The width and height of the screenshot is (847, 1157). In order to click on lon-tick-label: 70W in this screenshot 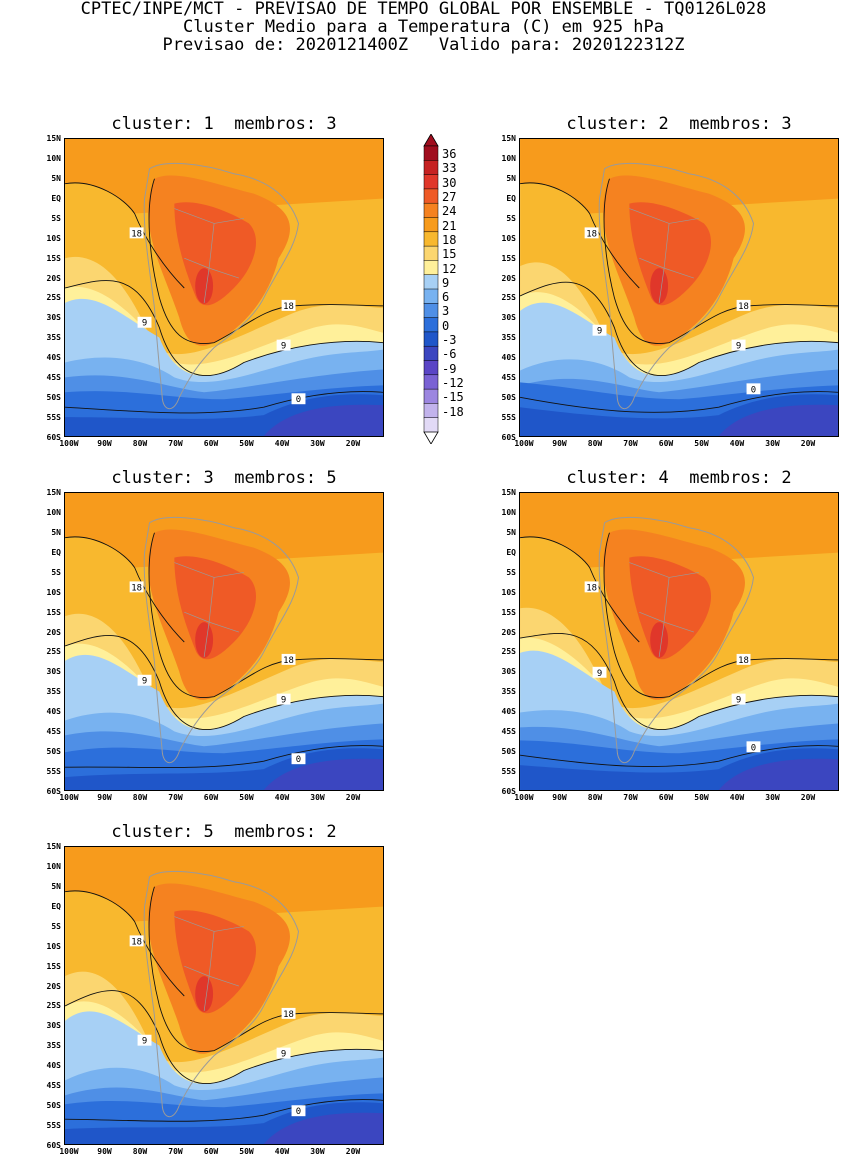, I will do `click(175, 1151)`.